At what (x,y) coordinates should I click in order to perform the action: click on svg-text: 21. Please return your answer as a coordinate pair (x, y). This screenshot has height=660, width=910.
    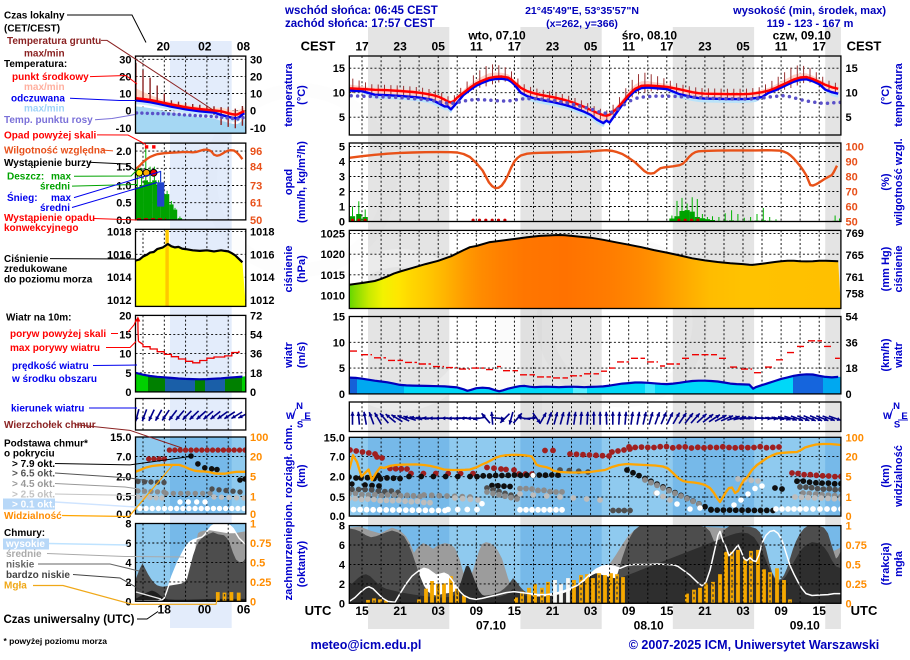
    Looking at the image, I should click on (553, 611).